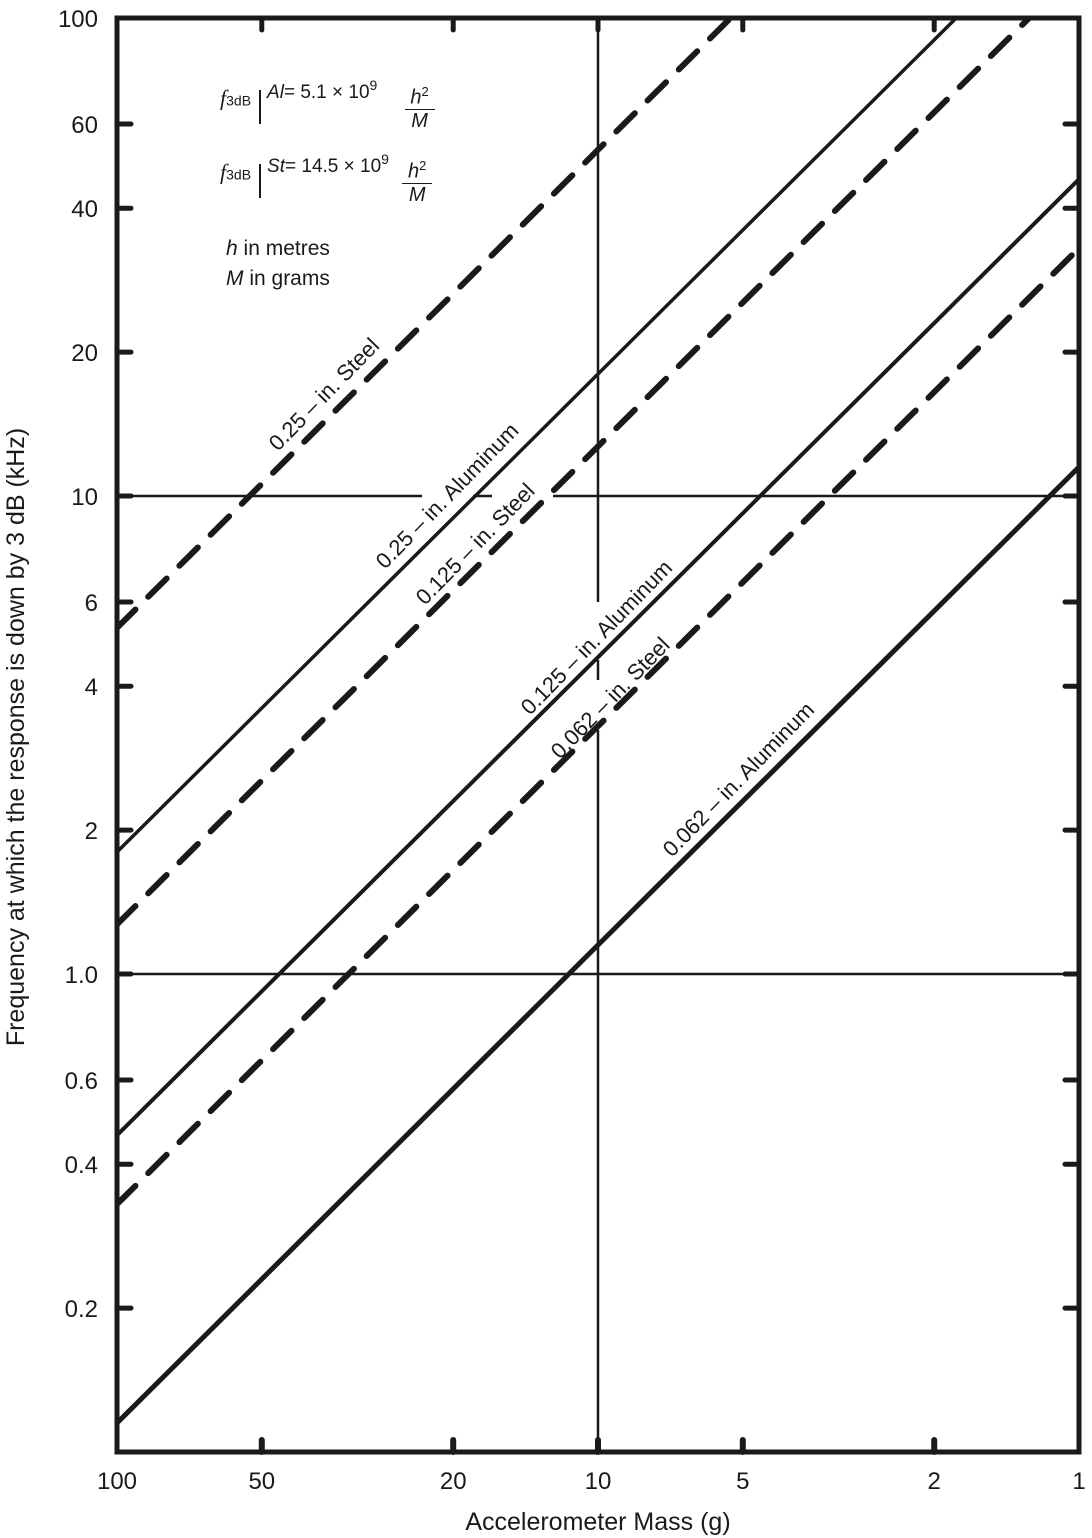 The width and height of the screenshot is (1092, 1538). Describe the element at coordinates (84, 209) in the screenshot. I see `y-tick-label: 40` at that location.